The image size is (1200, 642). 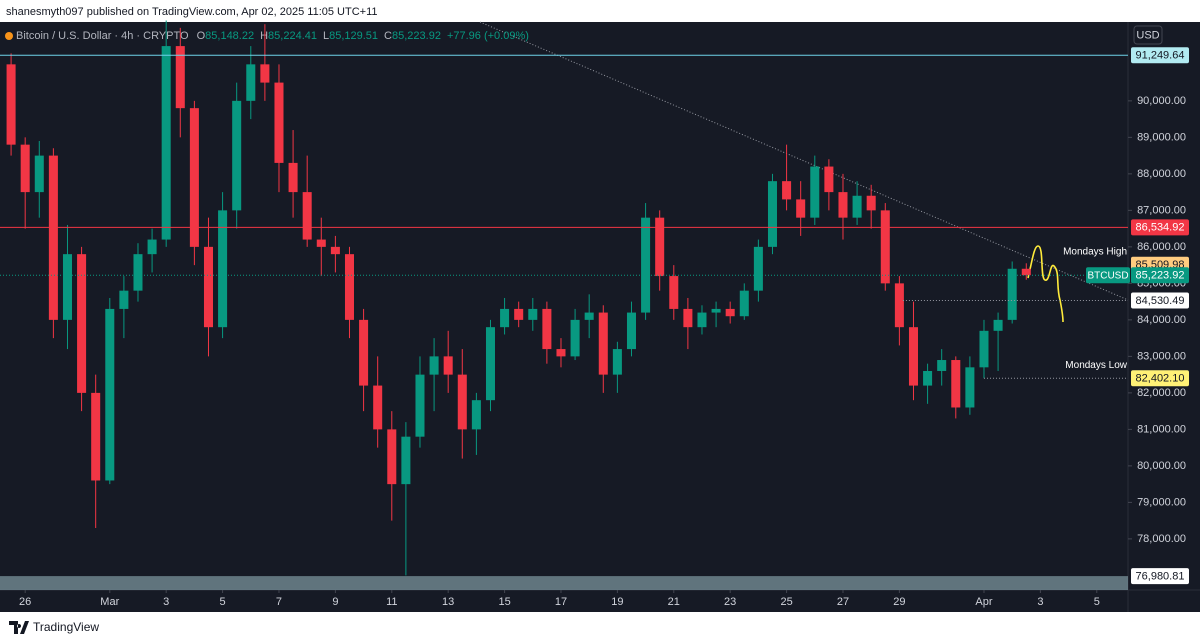 I want to click on hand-drawn-path, so click(x=1045, y=284).